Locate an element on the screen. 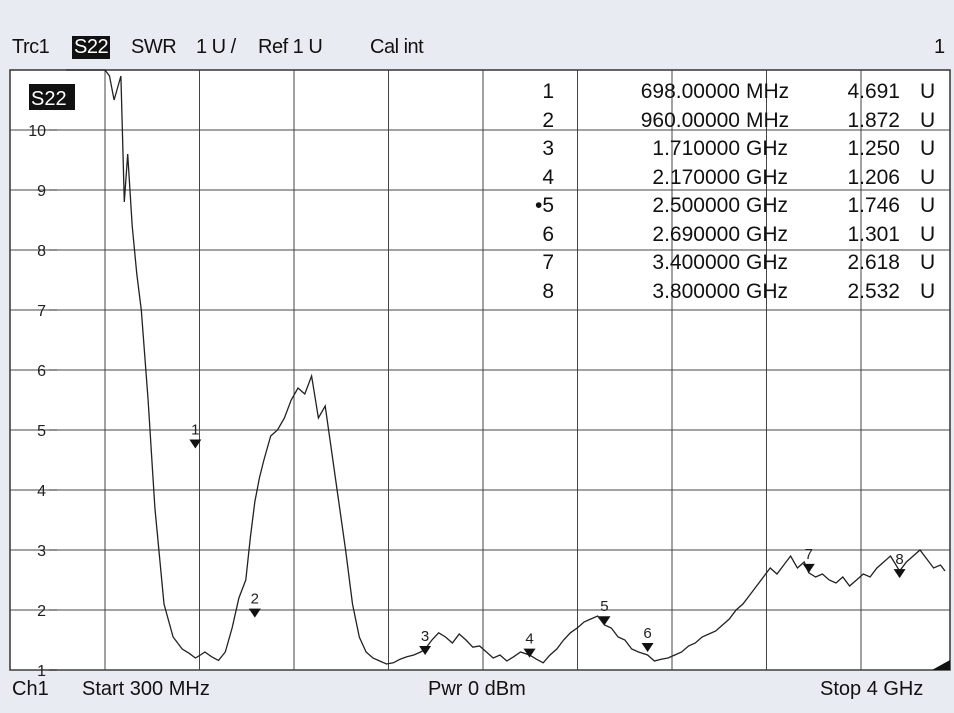 Image resolution: width=954 pixels, height=713 pixels. marker-5-symbol is located at coordinates (604, 621).